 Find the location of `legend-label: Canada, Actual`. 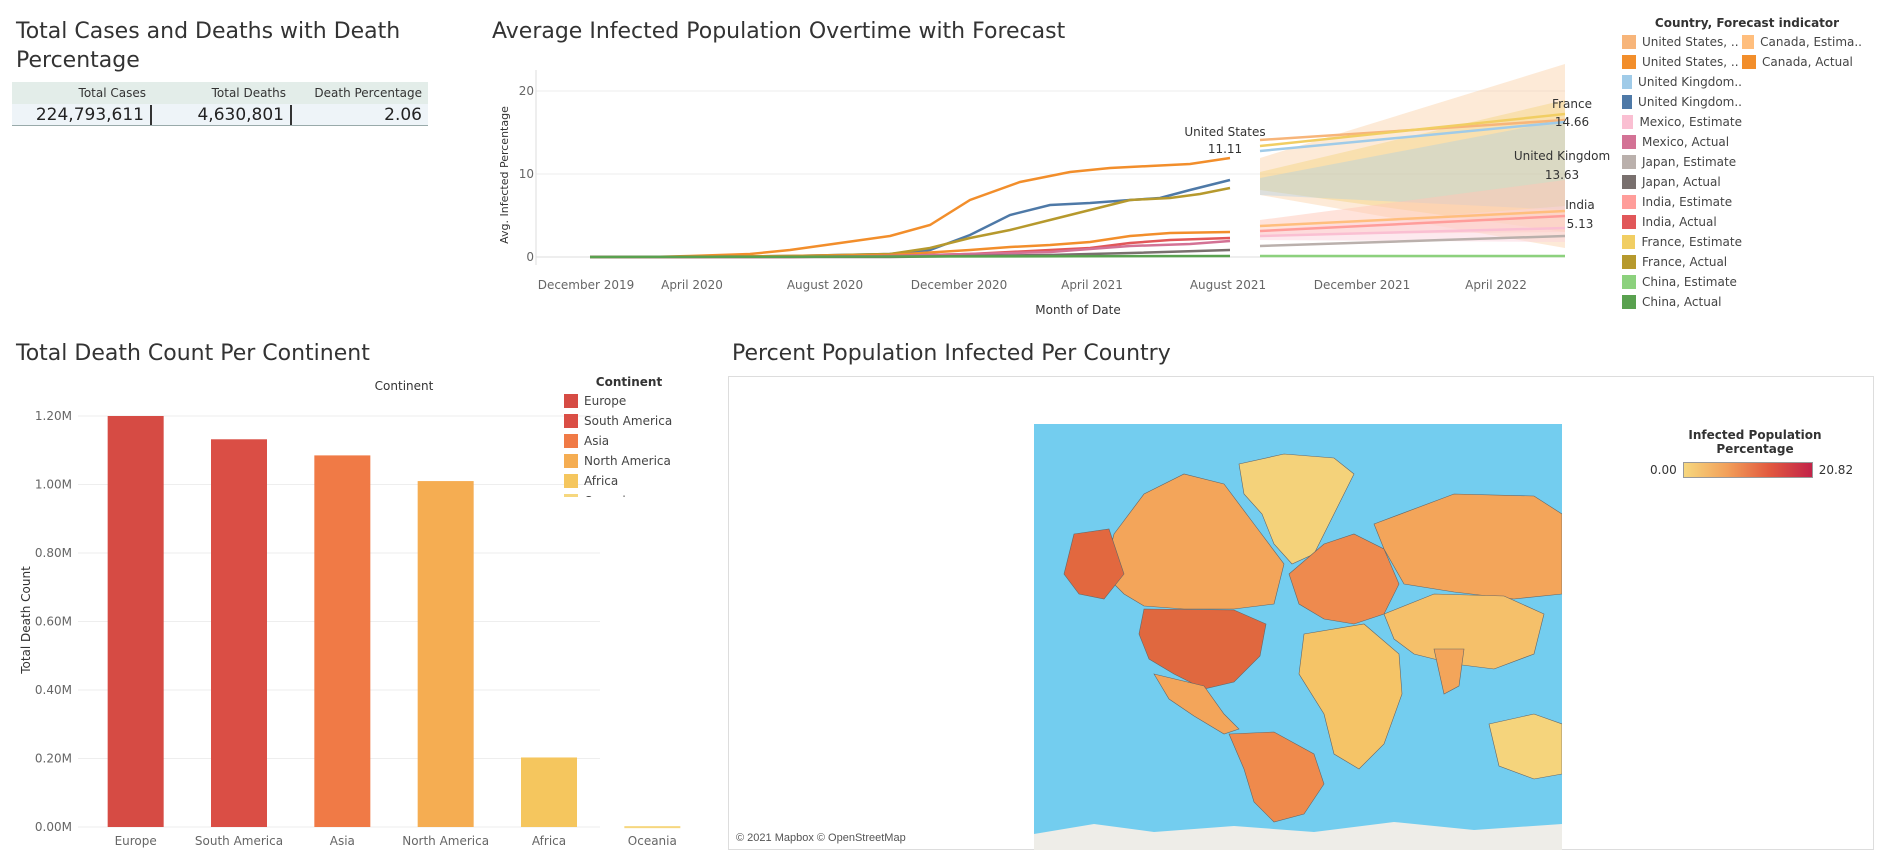

legend-label: Canada, Actual is located at coordinates (1807, 62).